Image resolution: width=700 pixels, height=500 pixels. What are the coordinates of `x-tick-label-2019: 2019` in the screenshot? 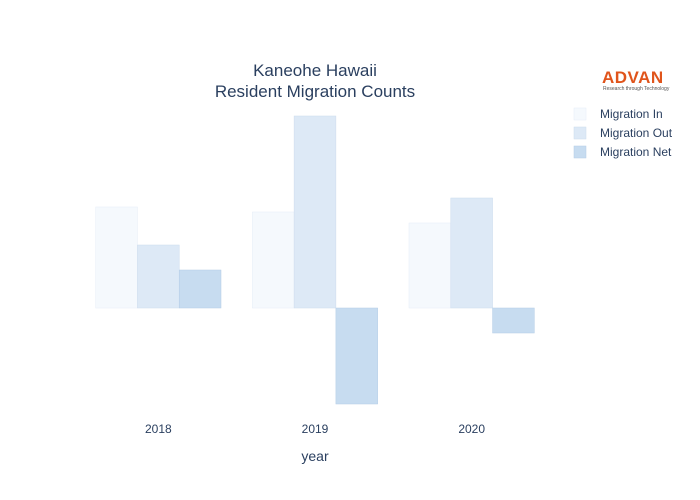 It's located at (315, 429).